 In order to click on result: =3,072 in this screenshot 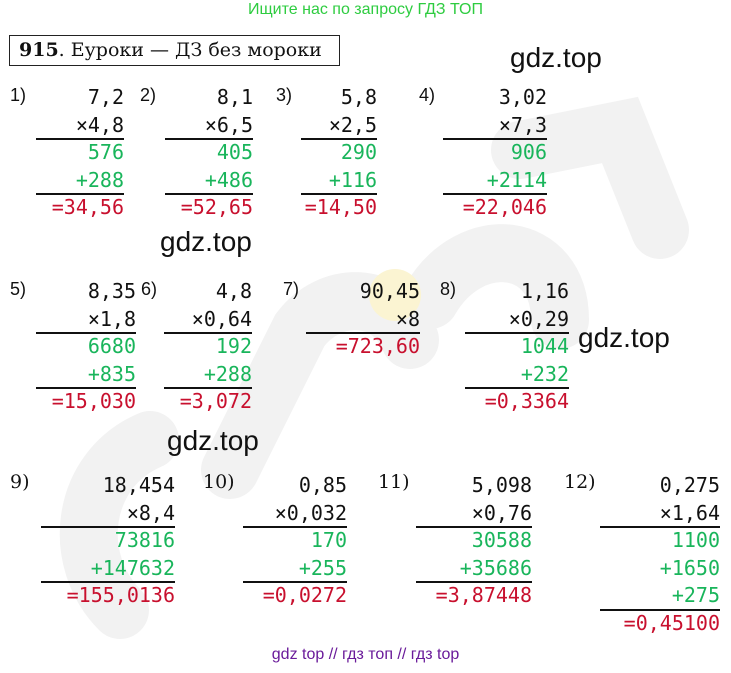, I will do `click(215, 401)`.